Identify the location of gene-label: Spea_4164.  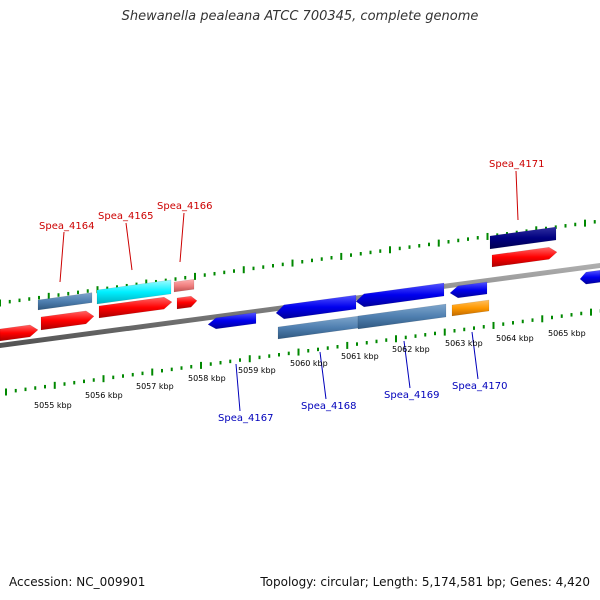
(66, 226).